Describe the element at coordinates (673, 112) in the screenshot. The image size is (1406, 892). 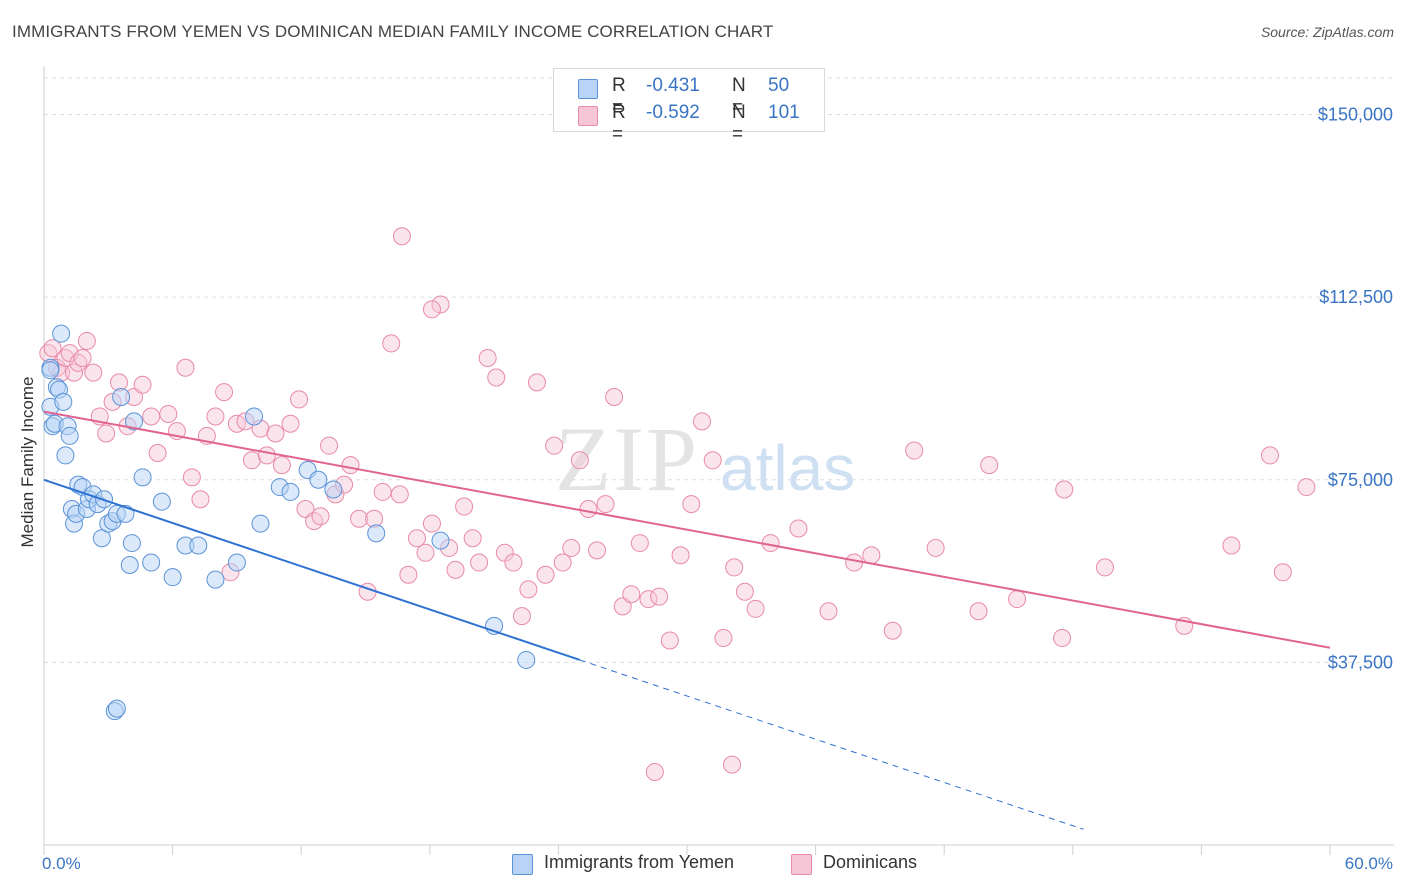
I see `legend-r-value: -0.592` at that location.